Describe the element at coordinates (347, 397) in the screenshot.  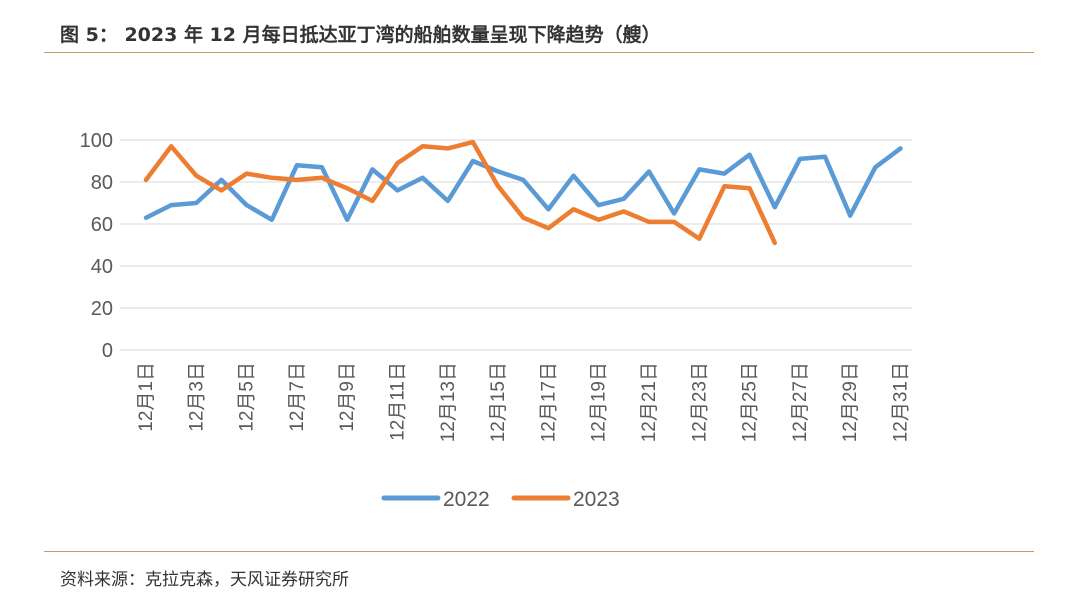
I see `x-tick-label: 12月9日` at that location.